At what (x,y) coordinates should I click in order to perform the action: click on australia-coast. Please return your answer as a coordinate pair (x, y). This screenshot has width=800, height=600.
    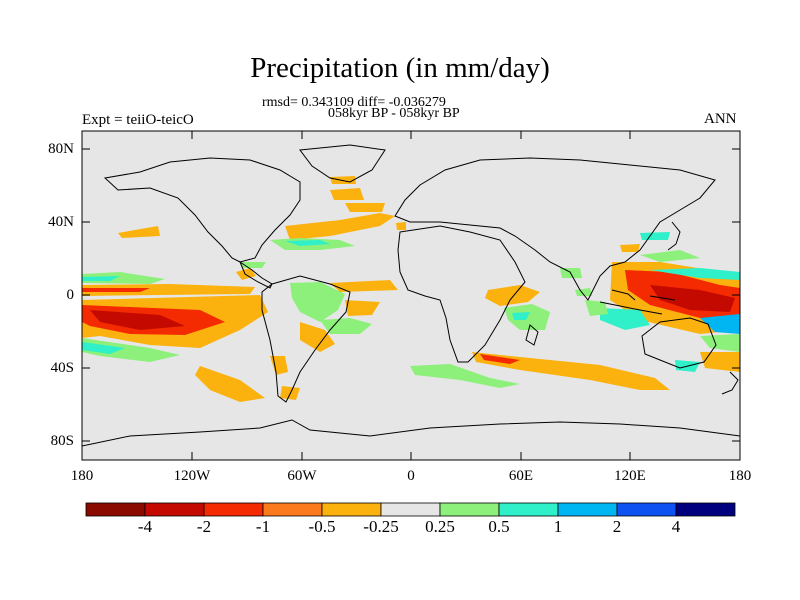
    Looking at the image, I should click on (679, 343).